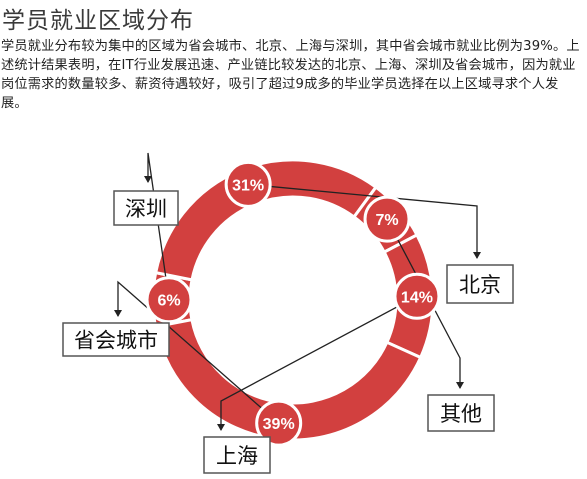  I want to click on region-label-3: 其他, so click(461, 414).